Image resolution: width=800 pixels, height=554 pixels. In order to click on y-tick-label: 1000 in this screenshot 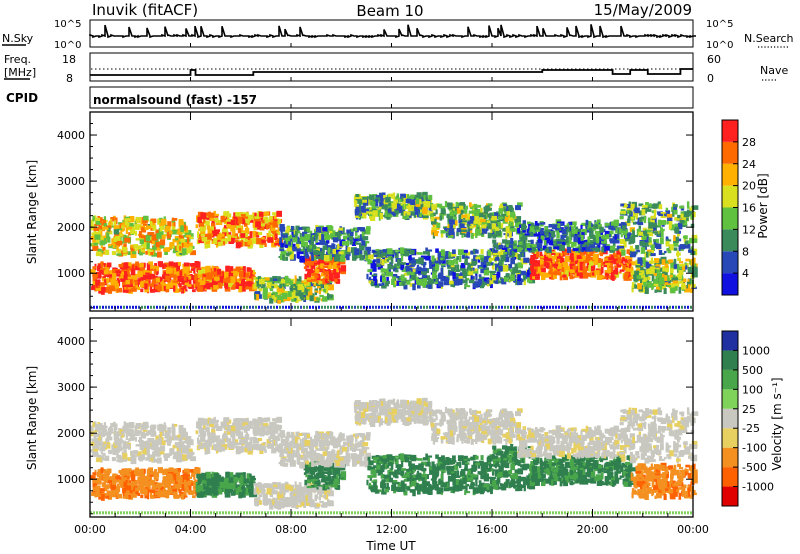, I will do `click(71, 273)`.